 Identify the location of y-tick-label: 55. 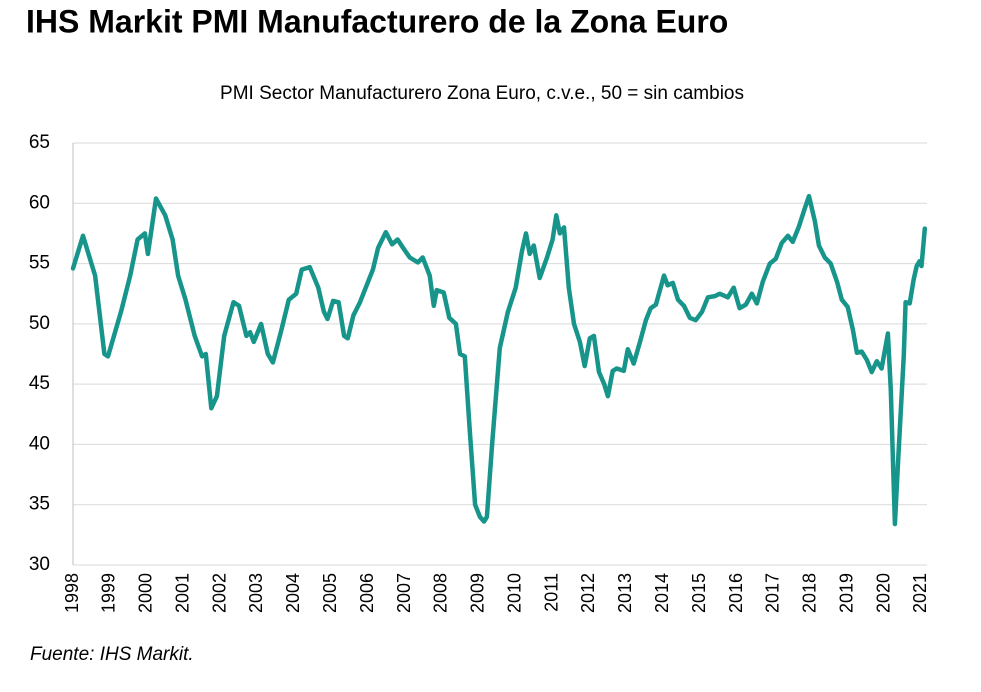
(39, 263).